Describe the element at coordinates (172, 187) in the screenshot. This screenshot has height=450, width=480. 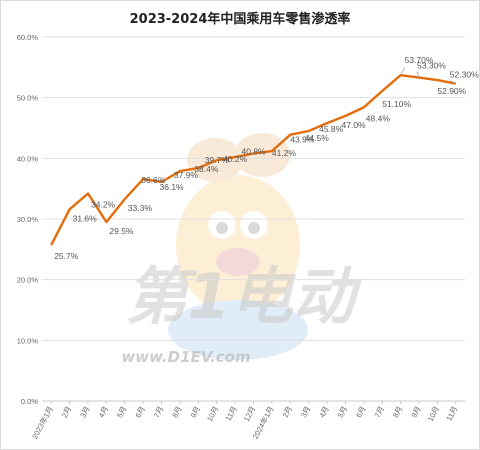
I see `data-label: 36.1%` at that location.